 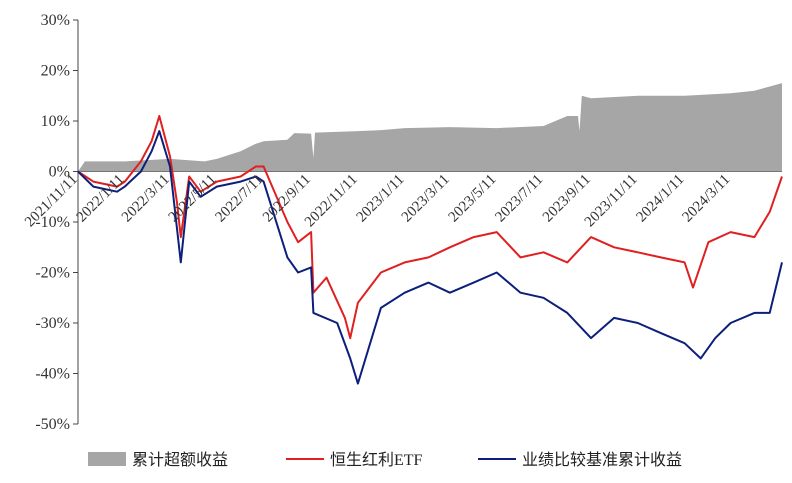 What do you see at coordinates (426, 198) in the screenshot?
I see `x-tick-label: 2023/3/11` at bounding box center [426, 198].